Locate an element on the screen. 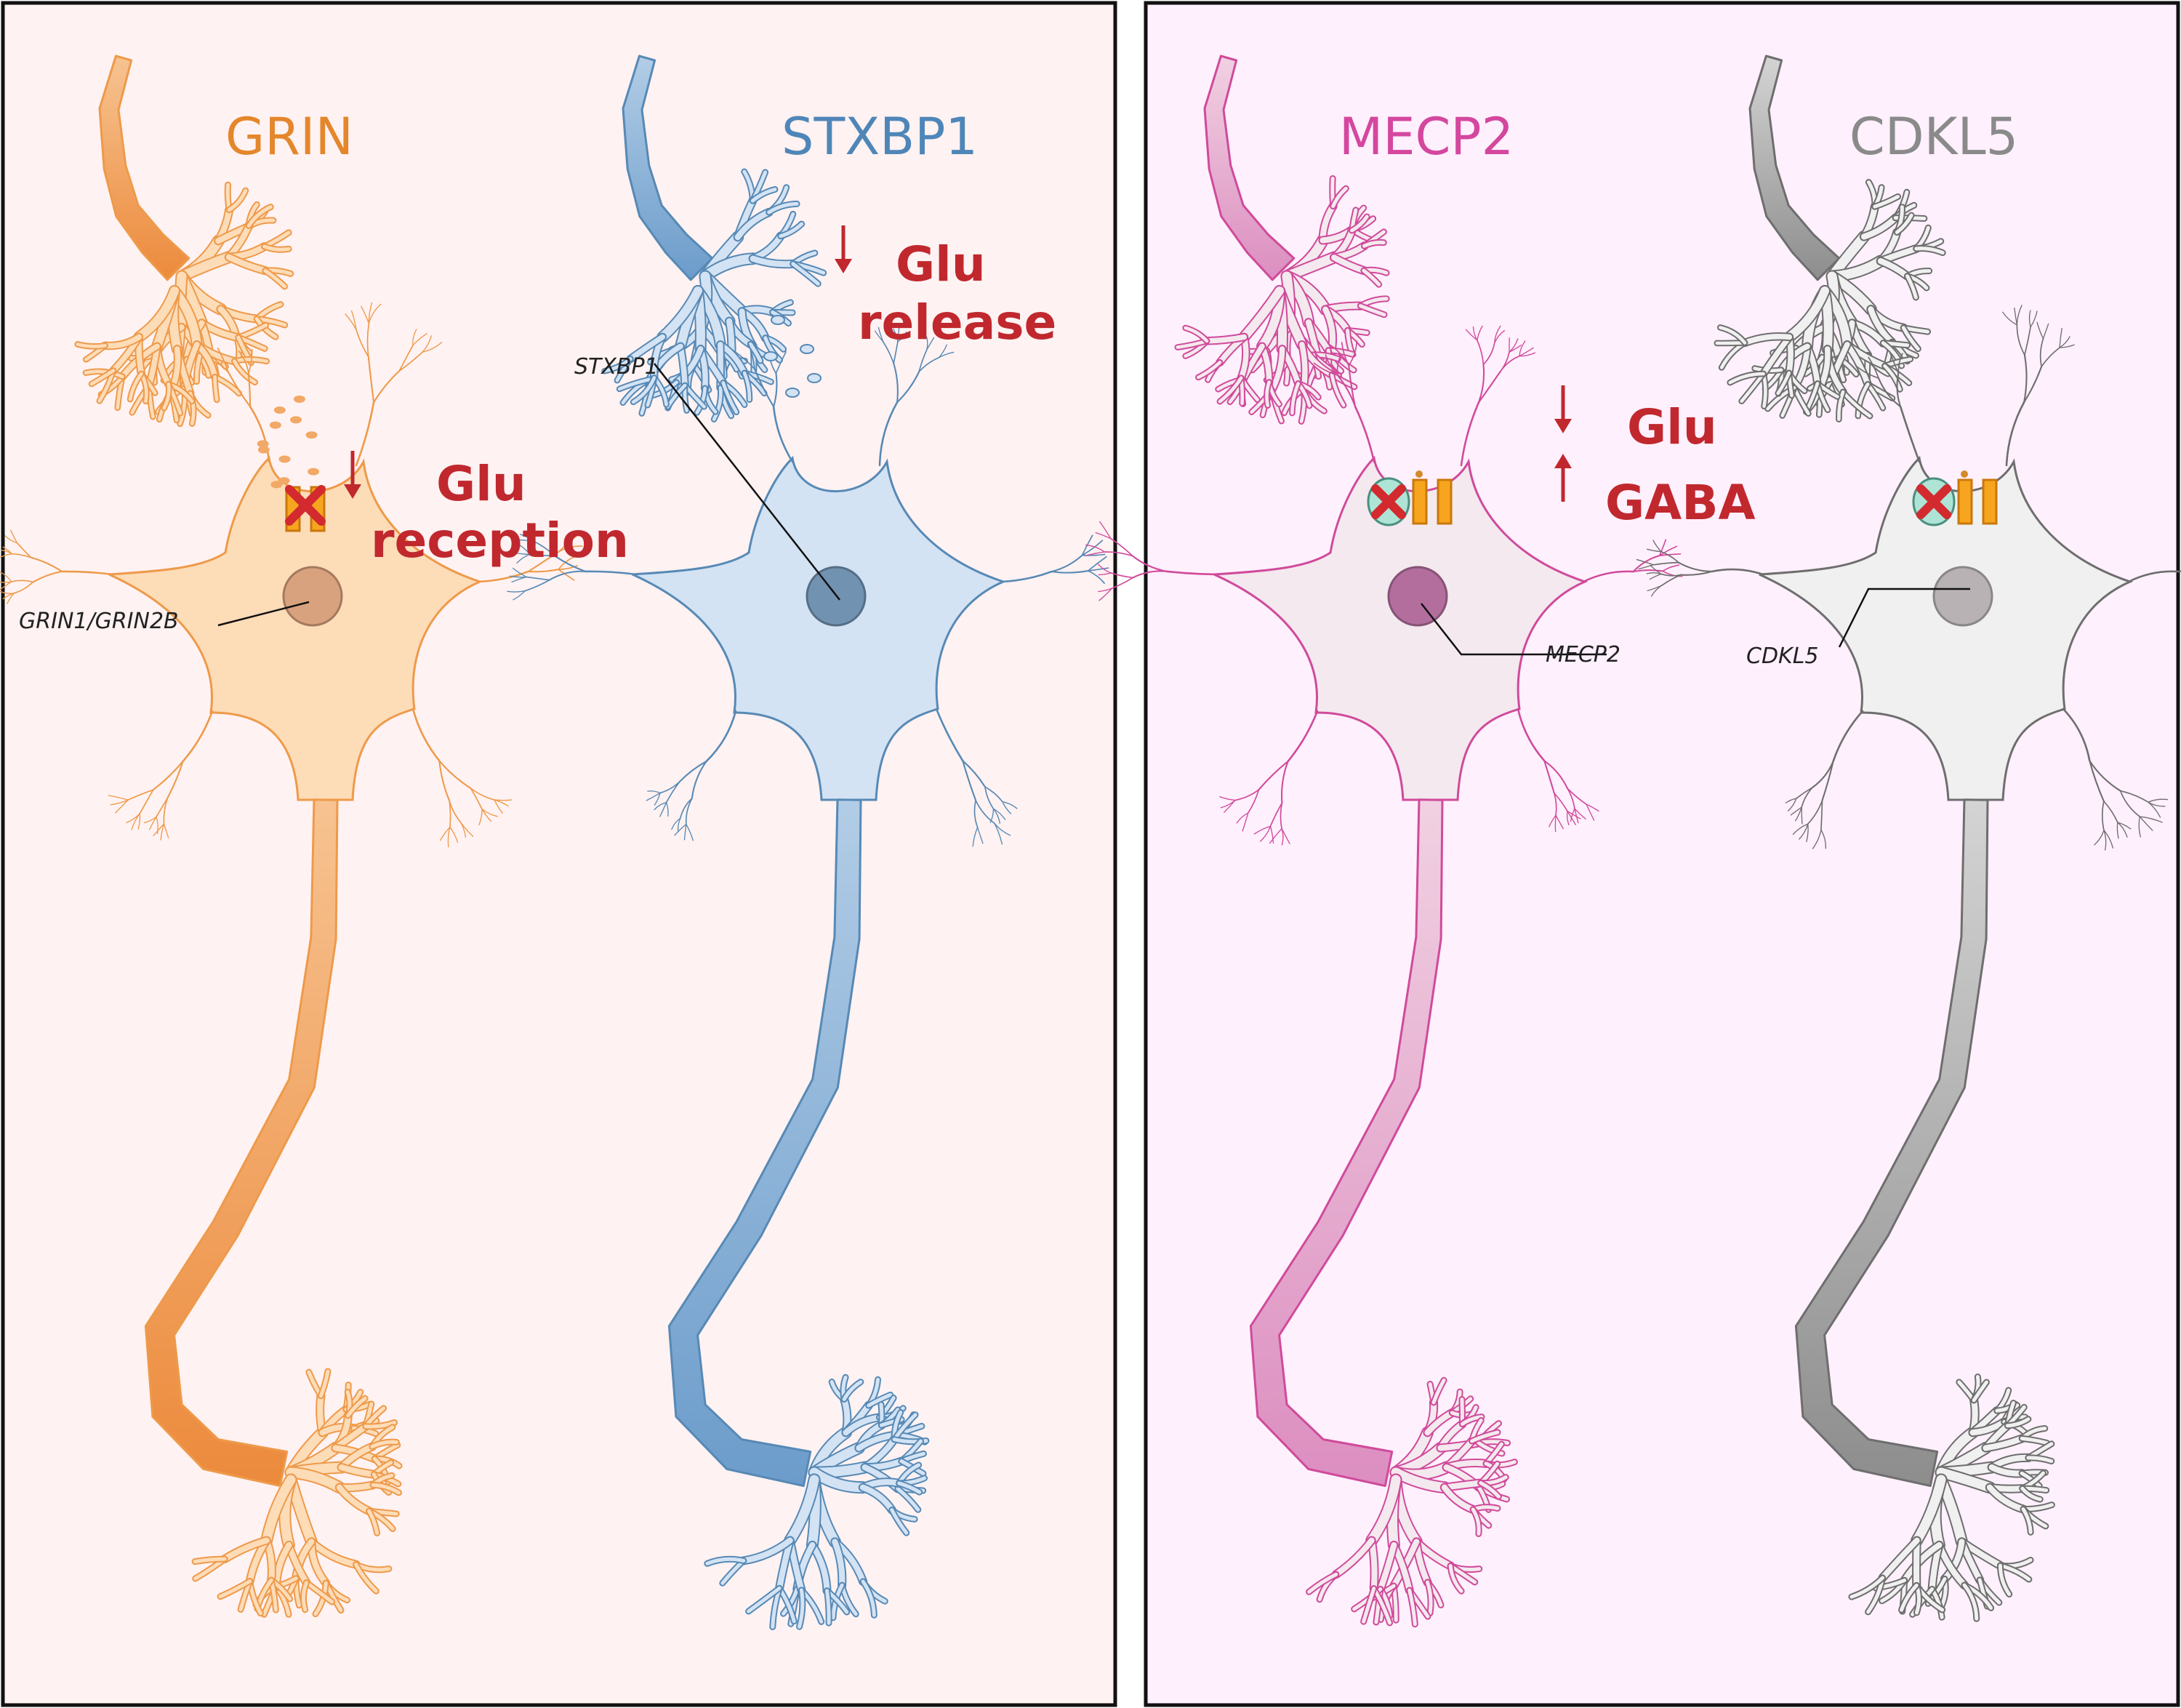  mecp2-effect-line-2: GABA is located at coordinates (1680, 503).